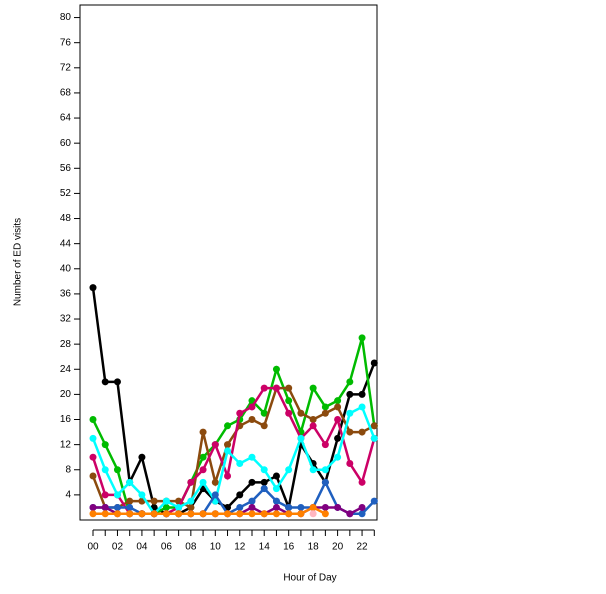  Describe the element at coordinates (142, 547) in the screenshot. I see `x-tick-label: 04` at that location.